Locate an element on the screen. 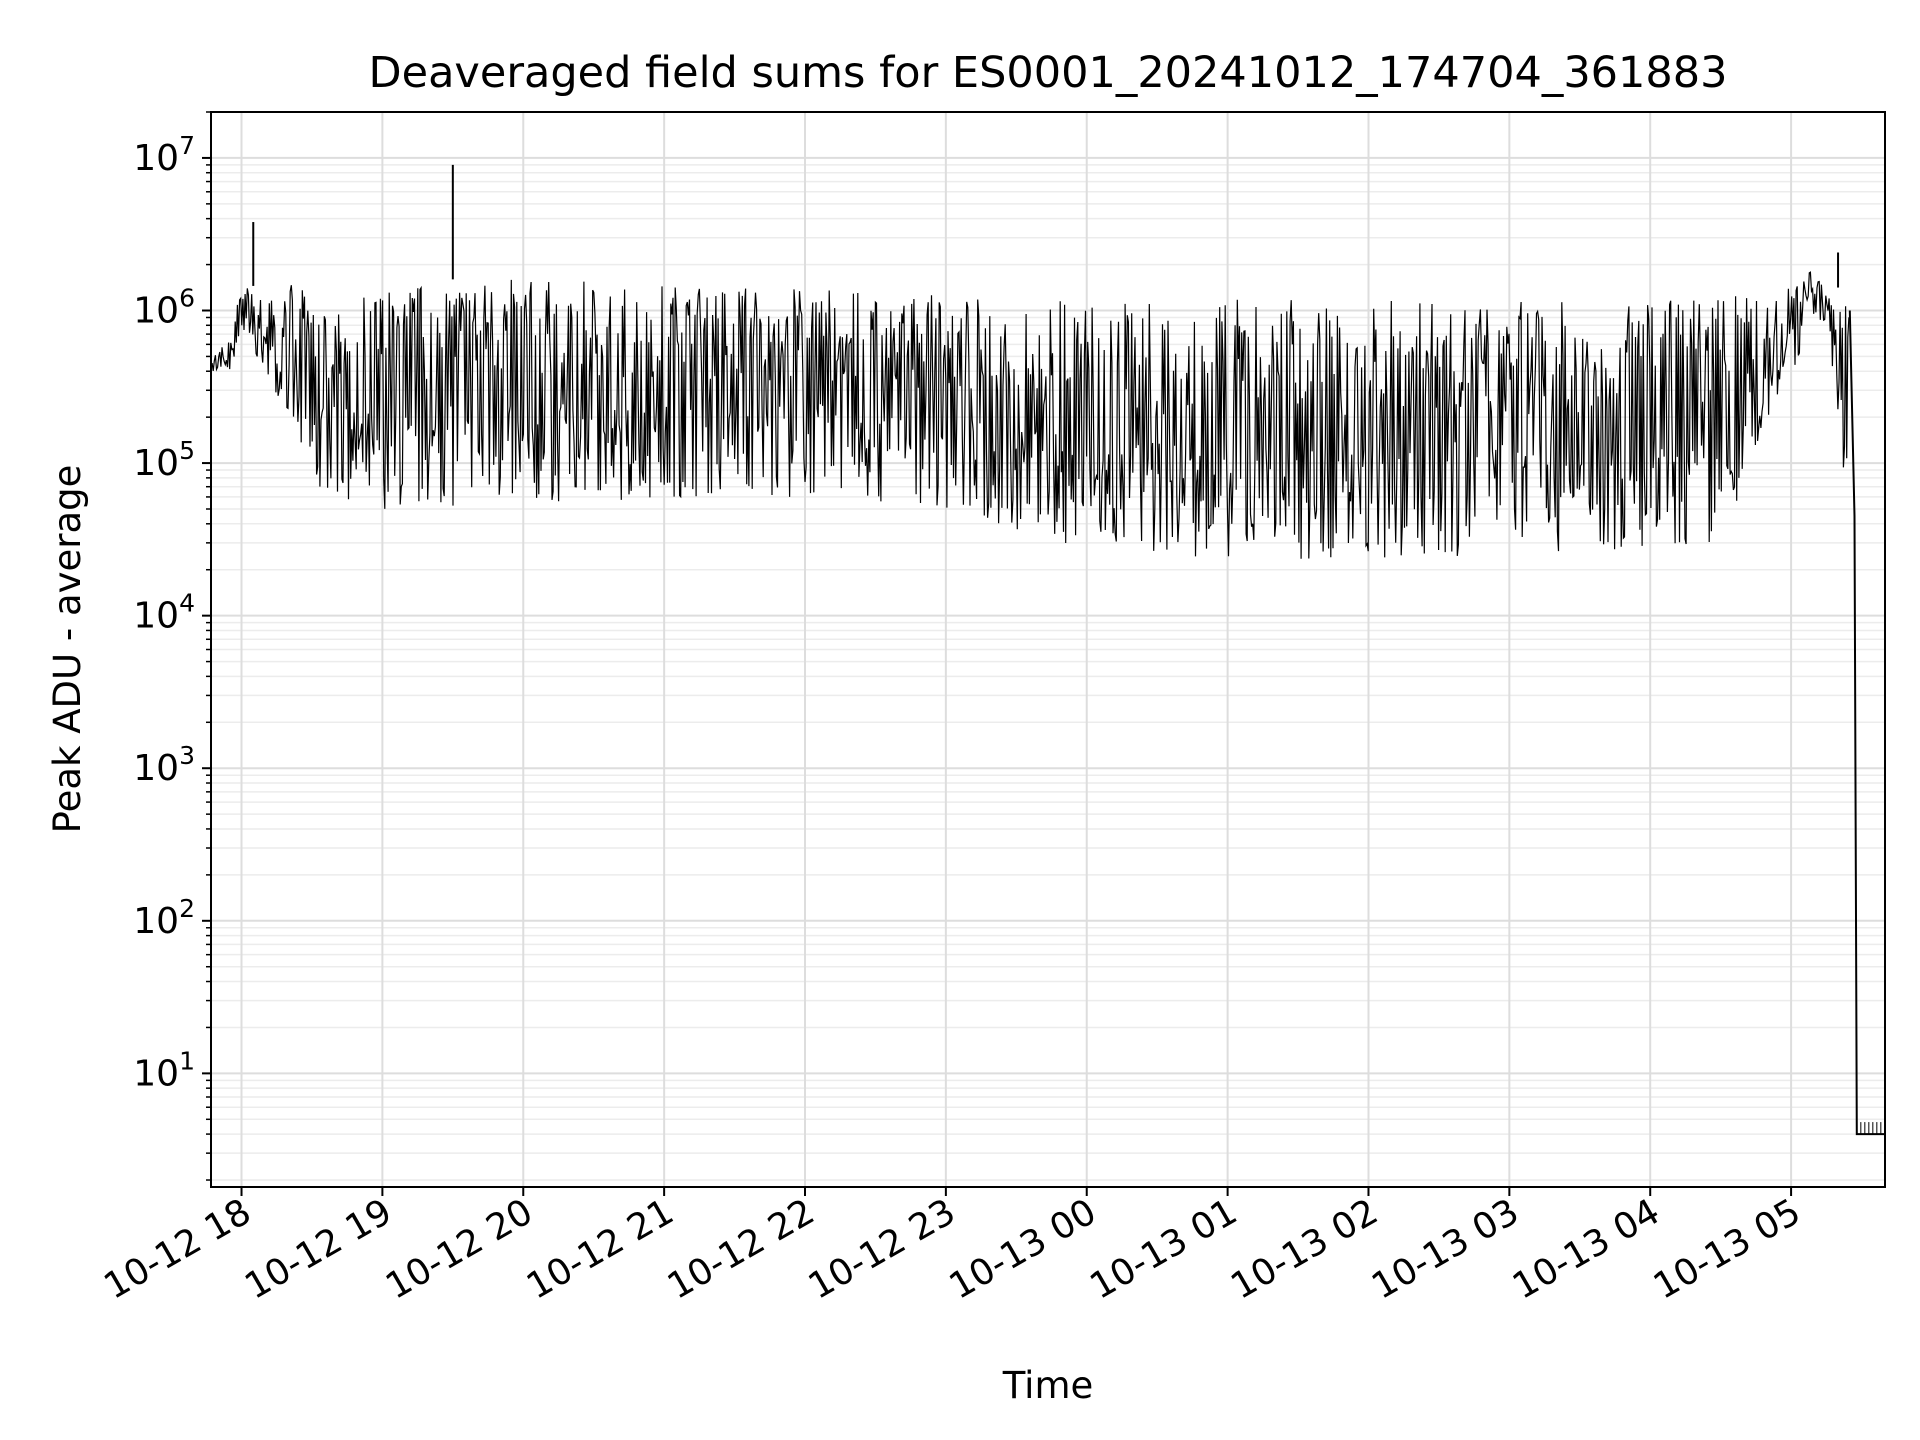  y-tick-label: 10⁷ is located at coordinates (164, 155).